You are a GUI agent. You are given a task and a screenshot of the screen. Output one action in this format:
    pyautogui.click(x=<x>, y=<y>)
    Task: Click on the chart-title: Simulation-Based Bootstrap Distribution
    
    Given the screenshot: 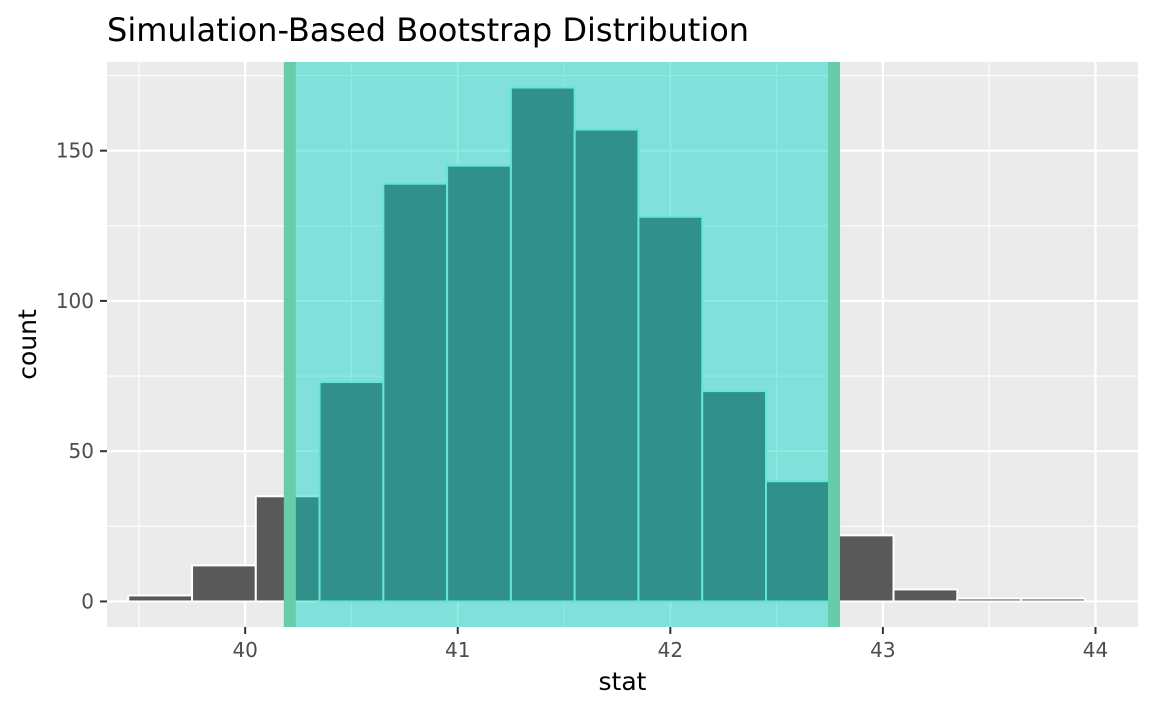 What is the action you would take?
    pyautogui.click(x=428, y=30)
    